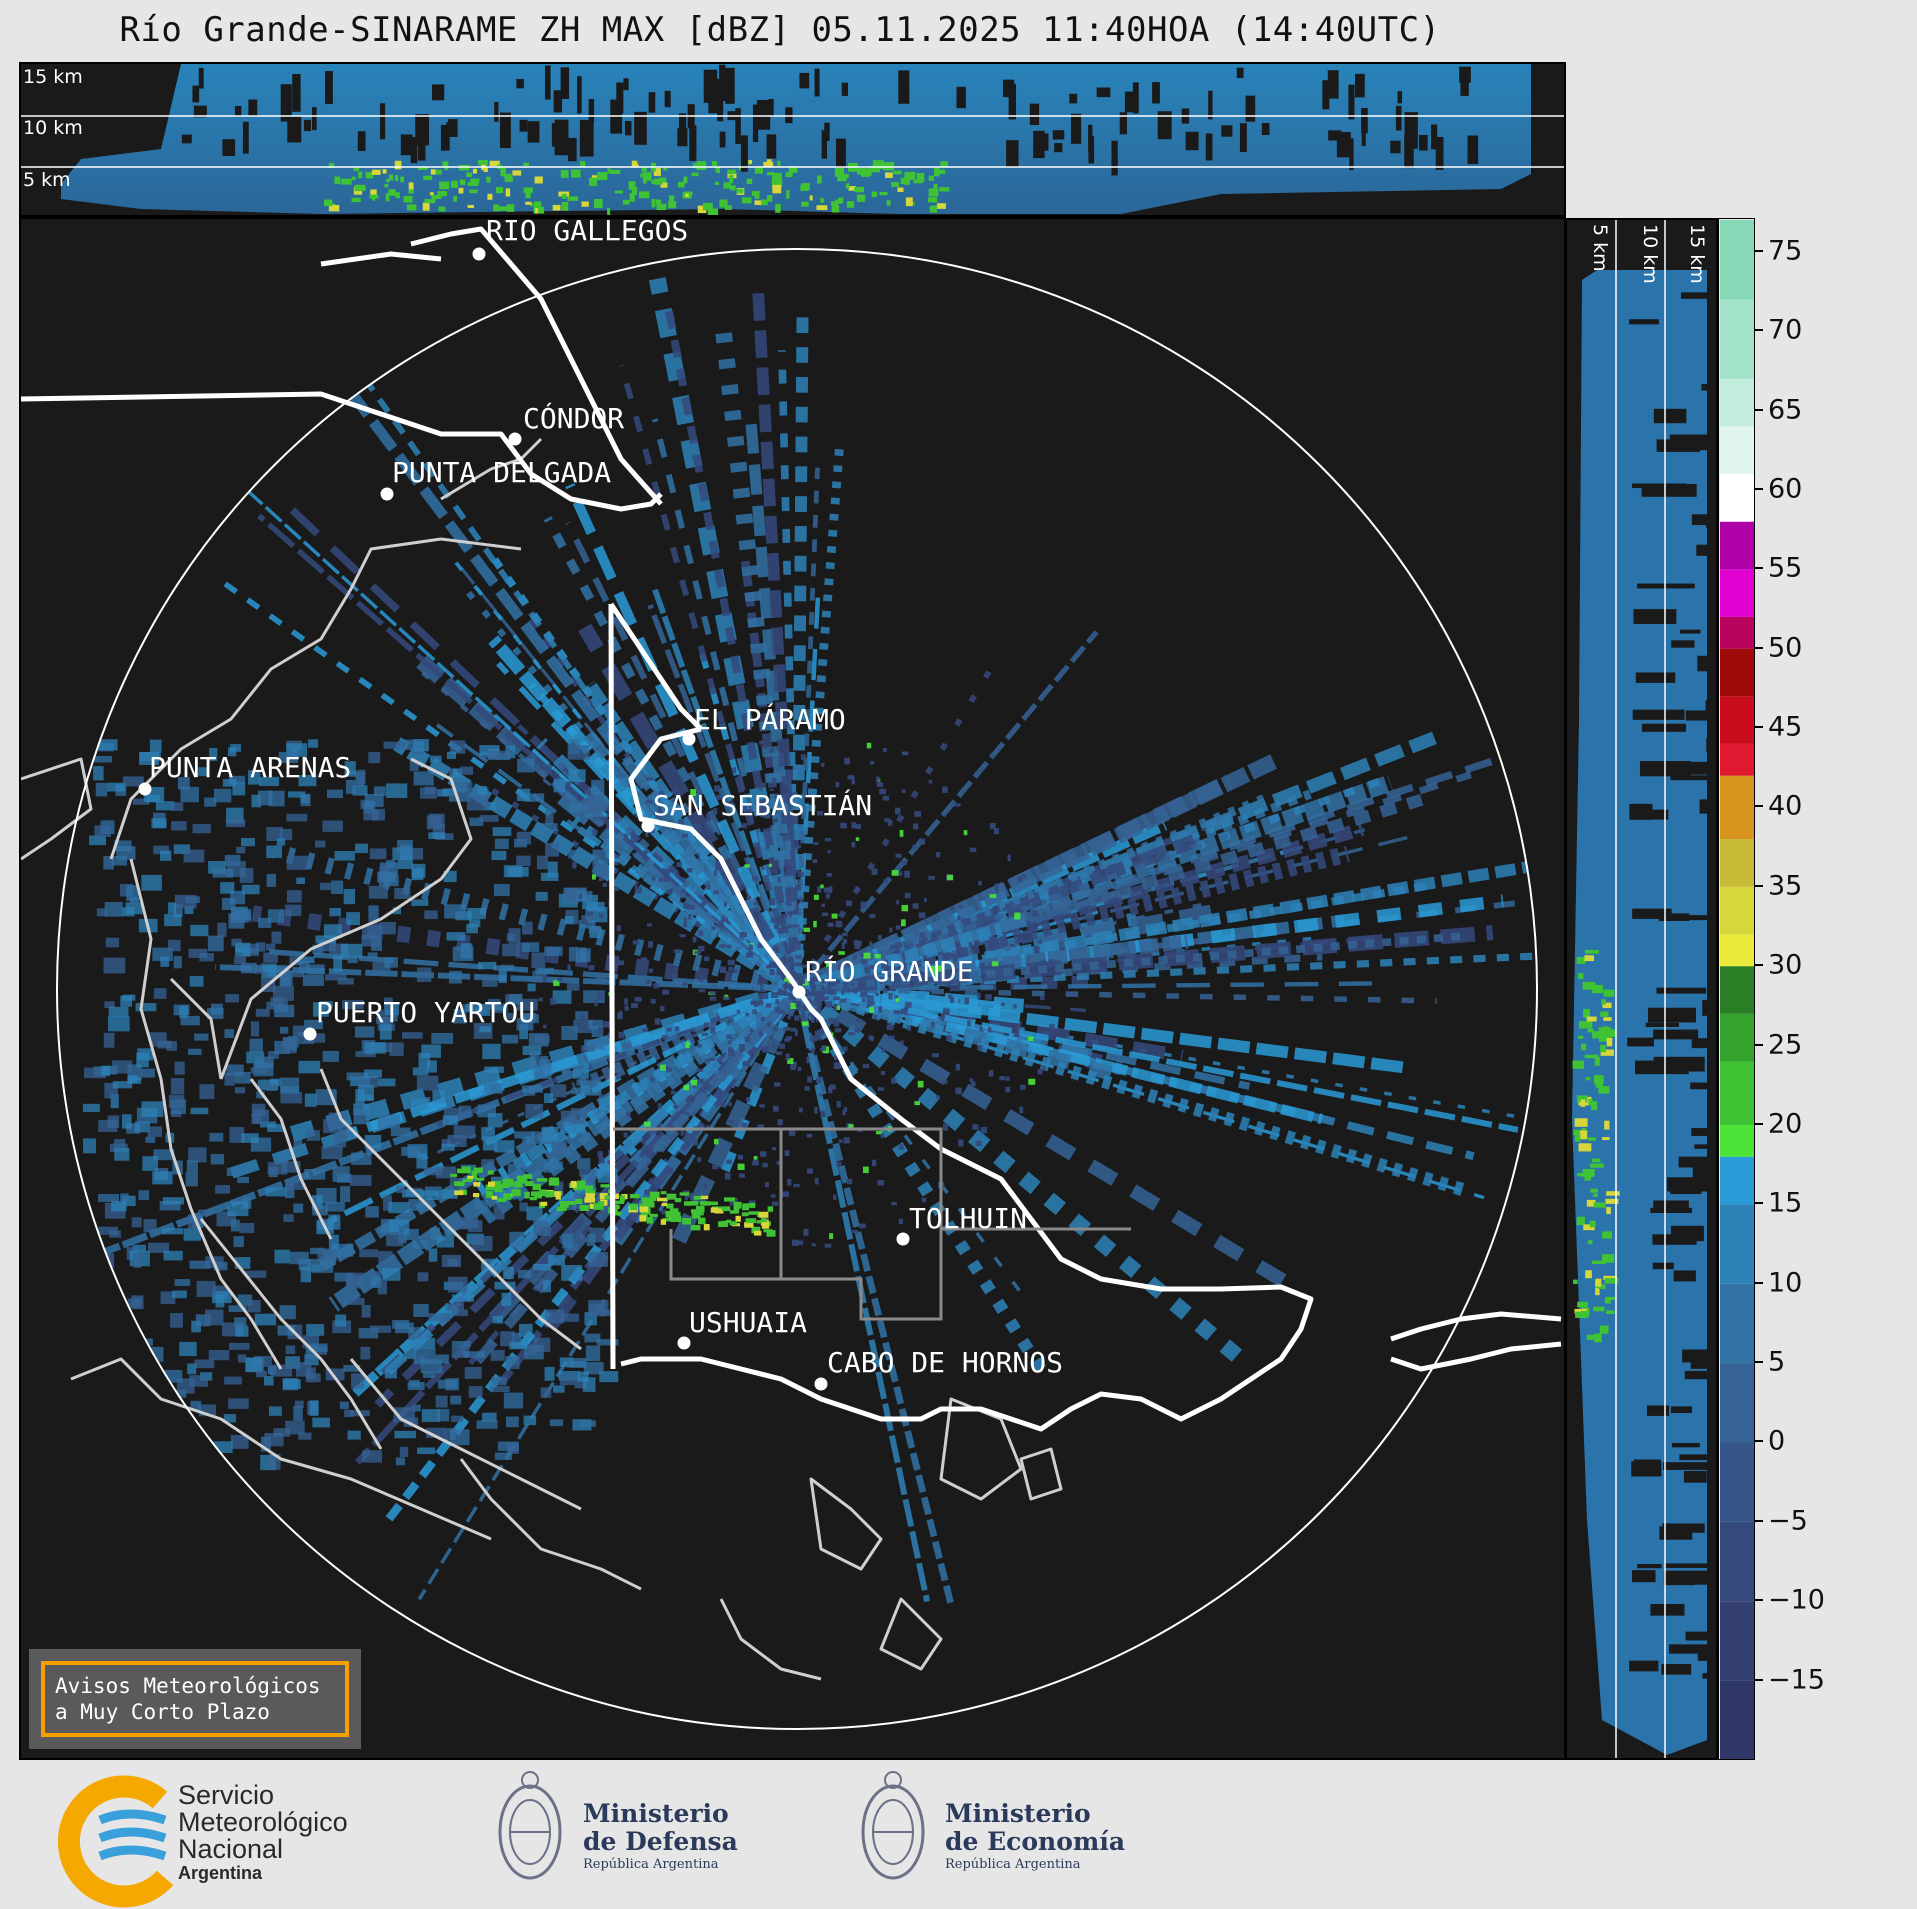 The width and height of the screenshot is (1917, 1909). Describe the element at coordinates (426, 1012) in the screenshot. I see `city-label-puerto-yartou: PUERTO YARTOU` at that location.